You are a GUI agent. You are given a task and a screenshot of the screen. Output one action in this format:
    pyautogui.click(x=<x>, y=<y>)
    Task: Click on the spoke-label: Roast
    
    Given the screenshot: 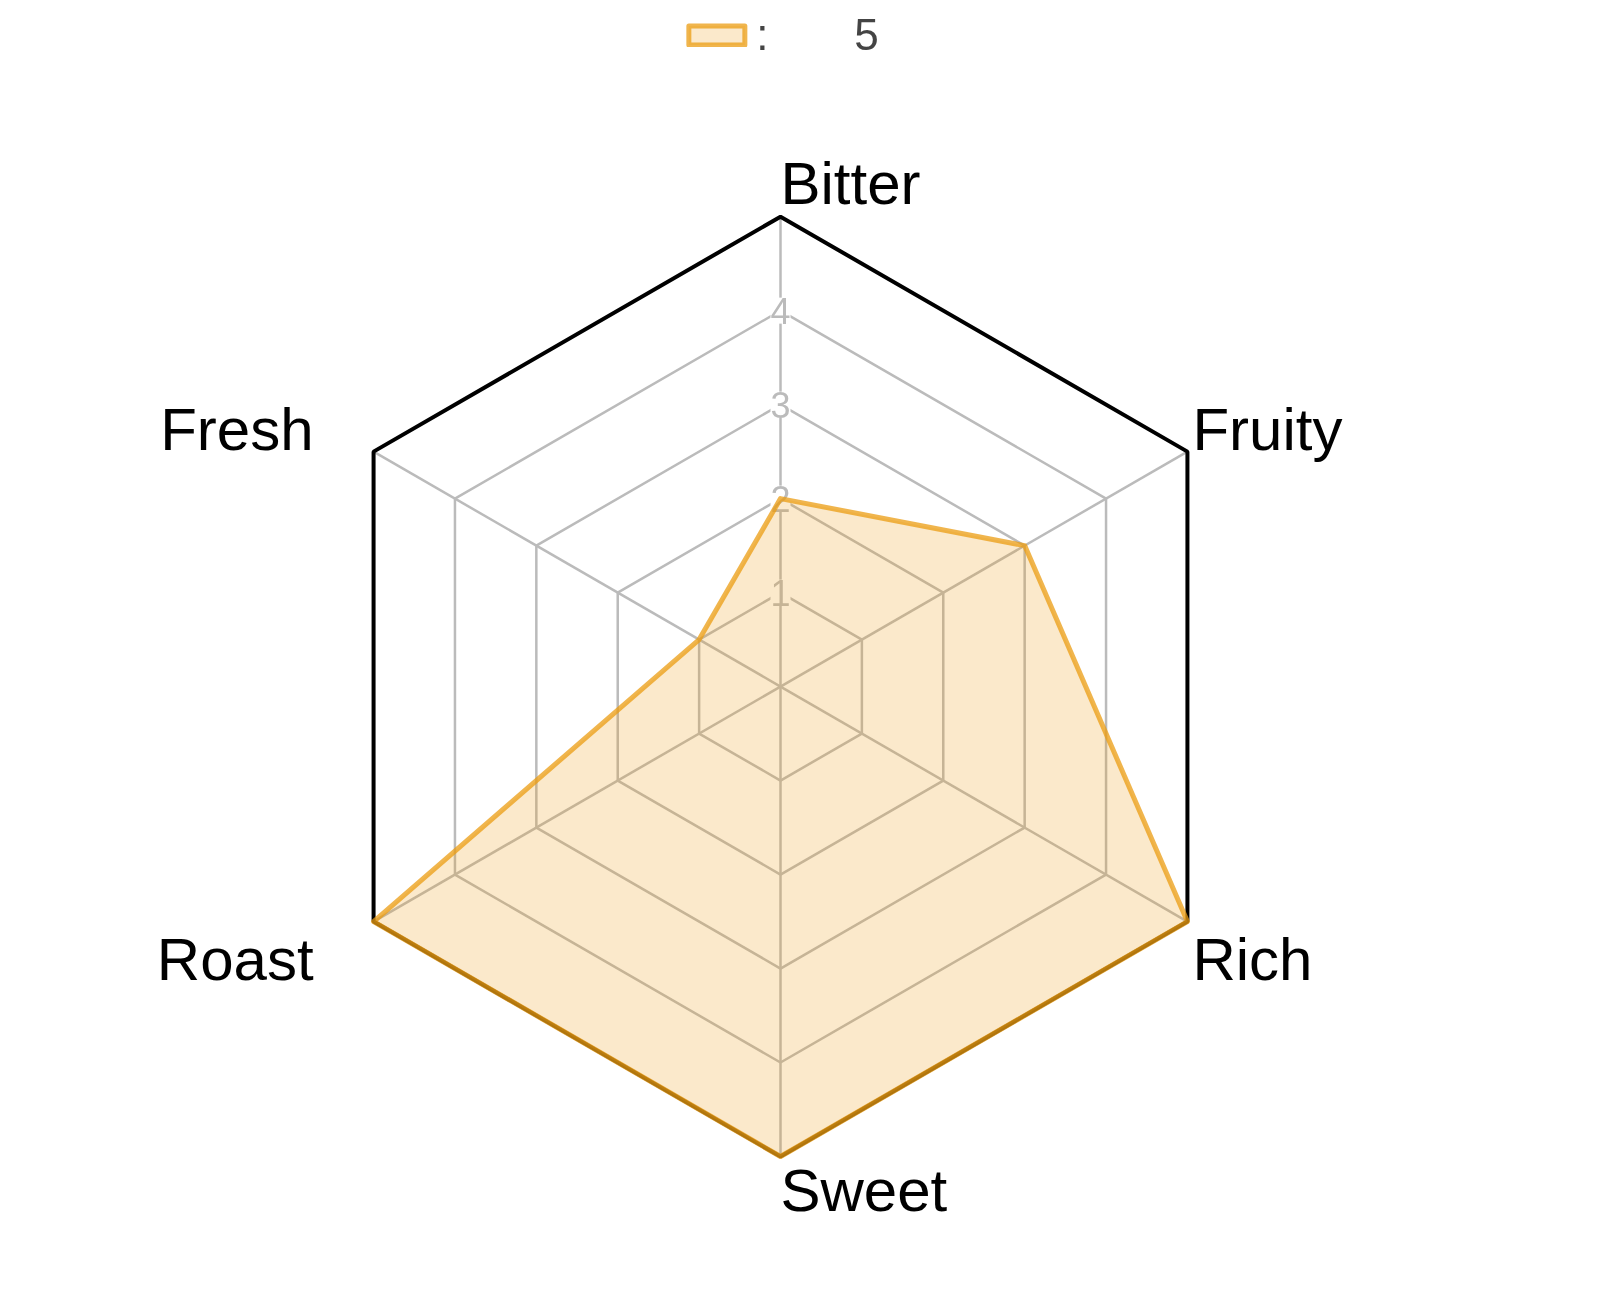 What is the action you would take?
    pyautogui.click(x=235, y=960)
    